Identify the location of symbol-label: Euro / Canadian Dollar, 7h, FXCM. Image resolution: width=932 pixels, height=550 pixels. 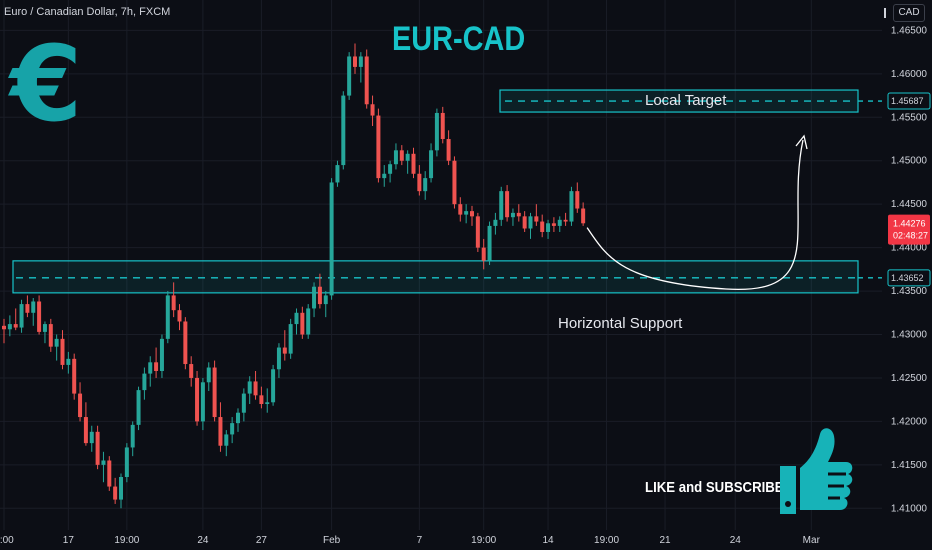
(87, 12).